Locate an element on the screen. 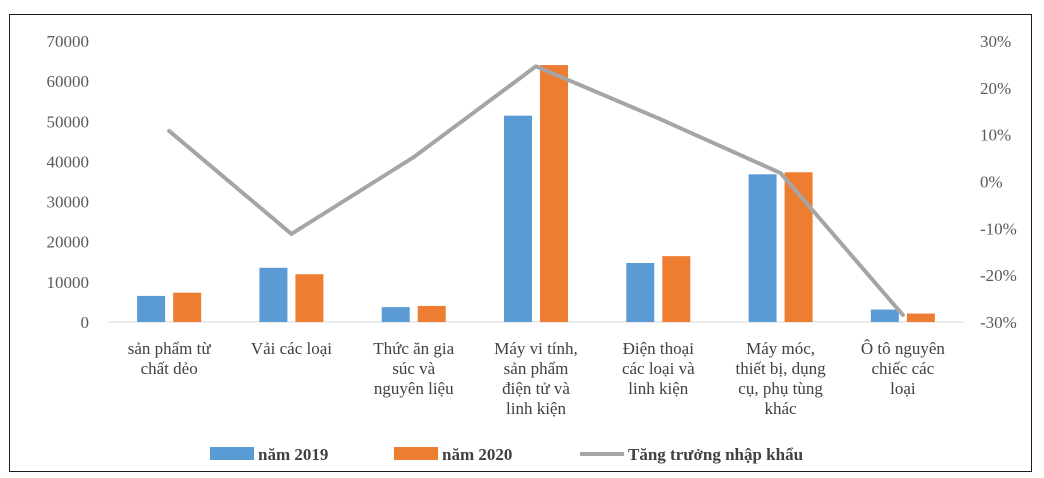 This screenshot has width=1044, height=478. y-right-tick-label: 0% is located at coordinates (991, 182).